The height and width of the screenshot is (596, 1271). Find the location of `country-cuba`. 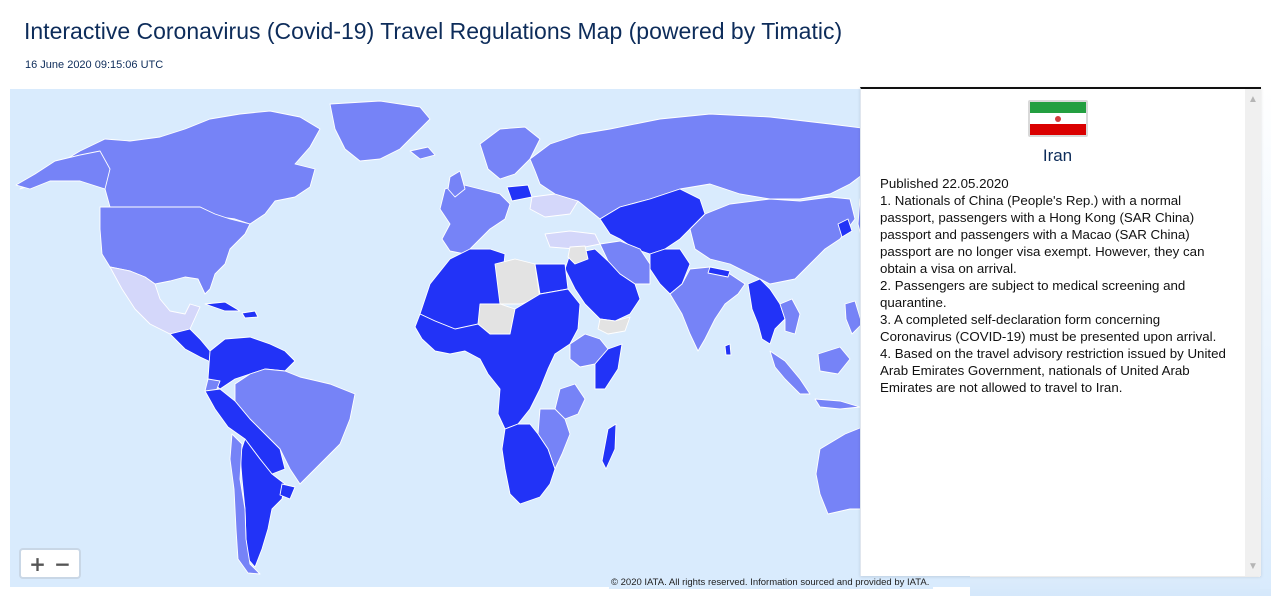

country-cuba is located at coordinates (222, 306).